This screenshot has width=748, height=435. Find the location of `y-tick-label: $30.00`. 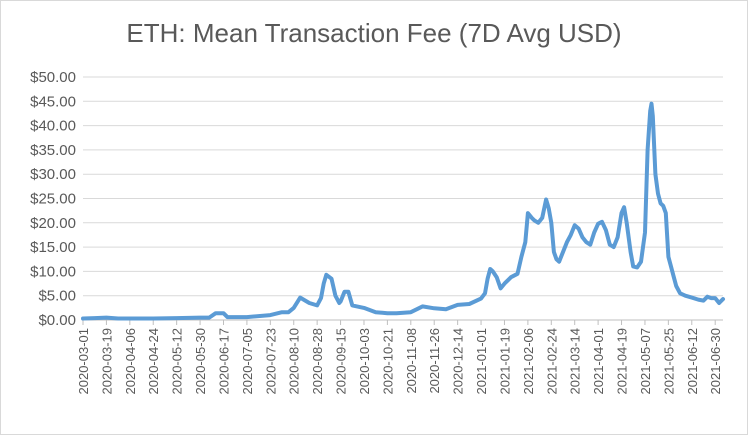

y-tick-label: $30.00 is located at coordinates (53, 174).